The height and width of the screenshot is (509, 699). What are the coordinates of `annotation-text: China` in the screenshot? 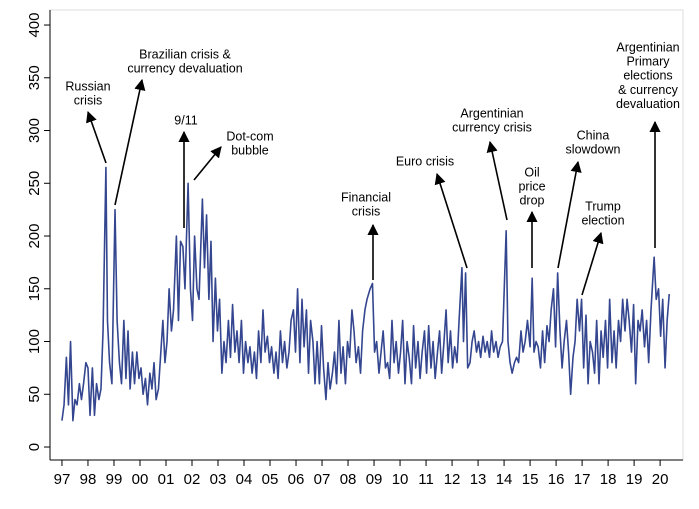 It's located at (593, 135).